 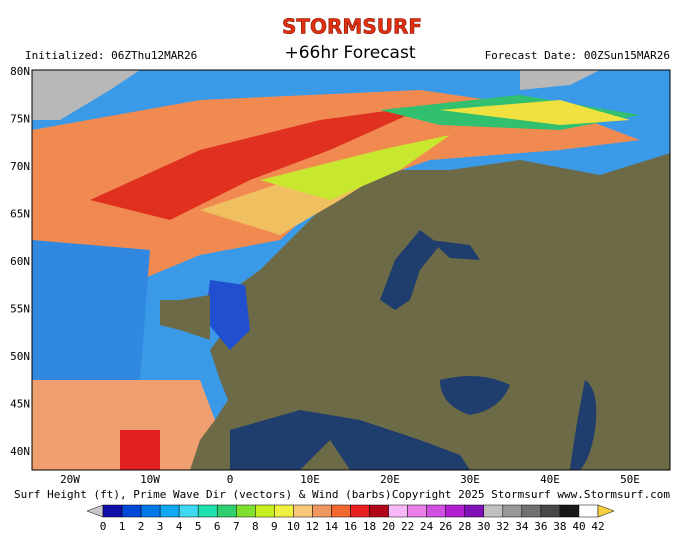 What do you see at coordinates (179, 526) in the screenshot?
I see `colorbar-label: 4` at bounding box center [179, 526].